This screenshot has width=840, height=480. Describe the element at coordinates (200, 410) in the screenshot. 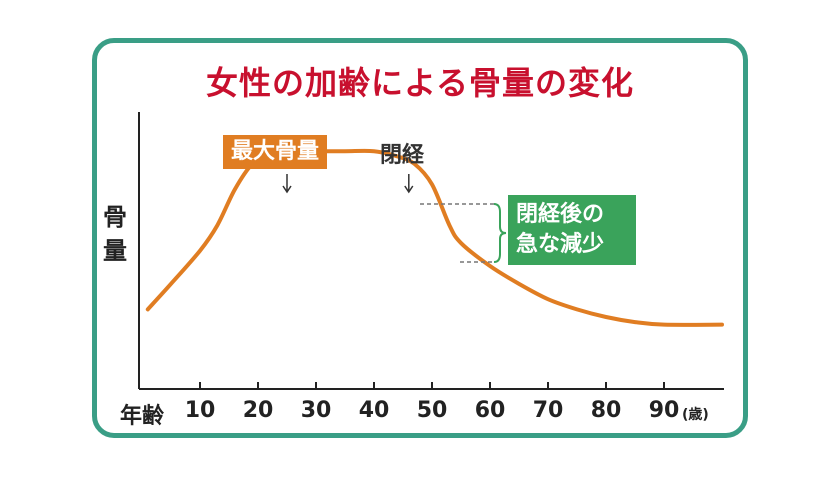

I see `x-tick-label: 10` at that location.